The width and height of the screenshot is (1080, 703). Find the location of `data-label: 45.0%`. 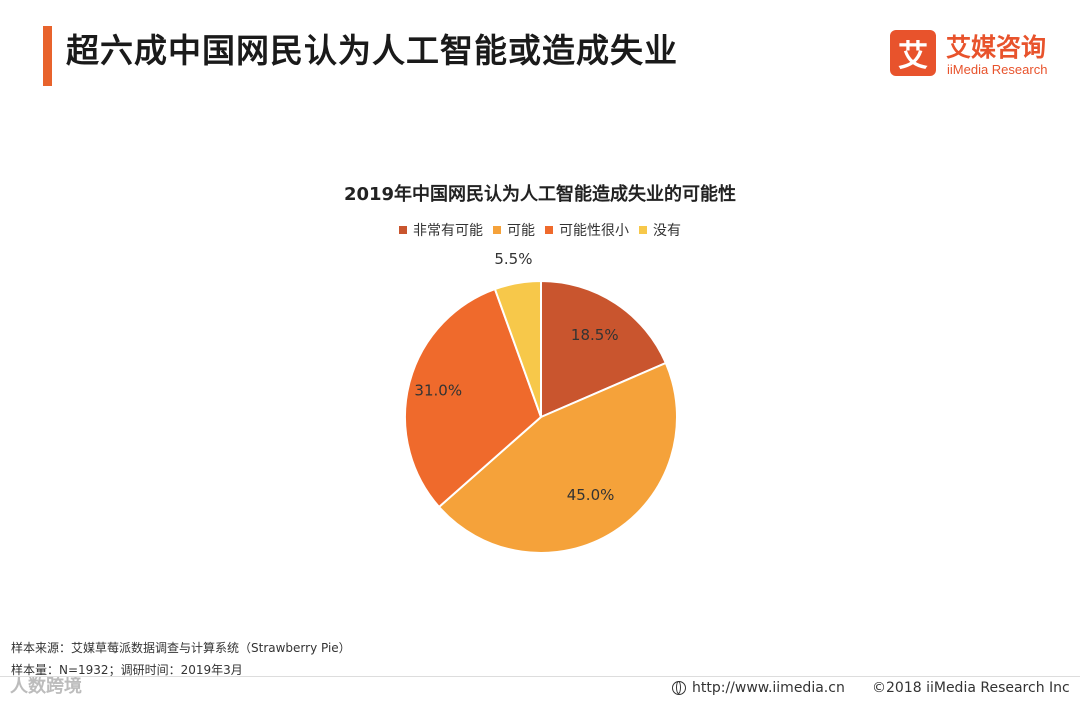

data-label: 45.0% is located at coordinates (591, 495).